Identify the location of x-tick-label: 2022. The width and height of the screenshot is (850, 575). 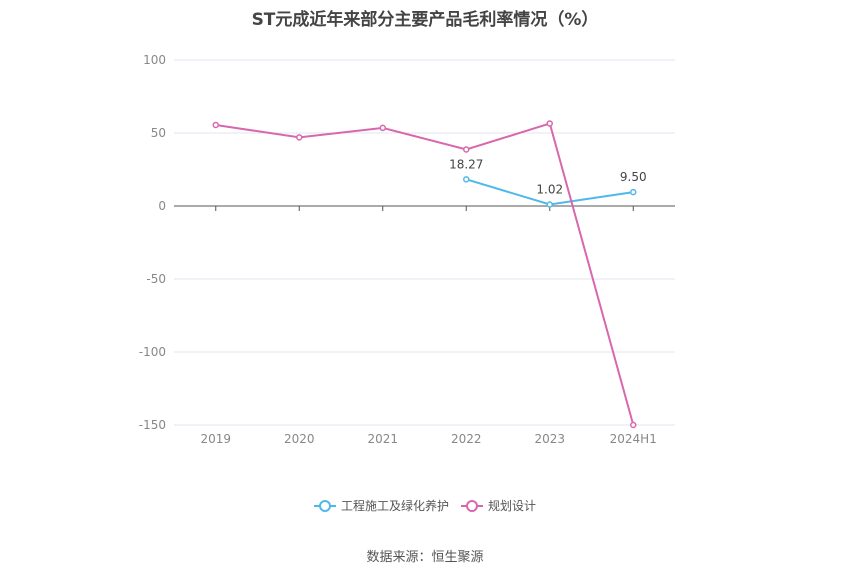
(466, 439).